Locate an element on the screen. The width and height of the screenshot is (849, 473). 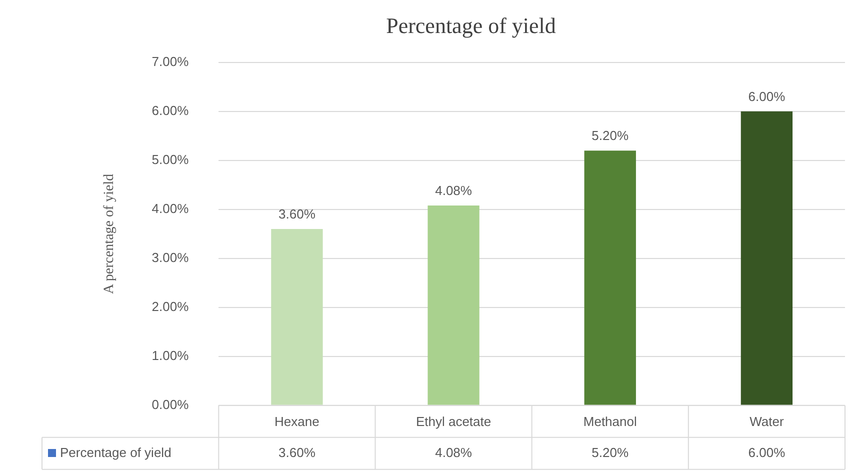
y-tick-label: 5.00% is located at coordinates (171, 159).